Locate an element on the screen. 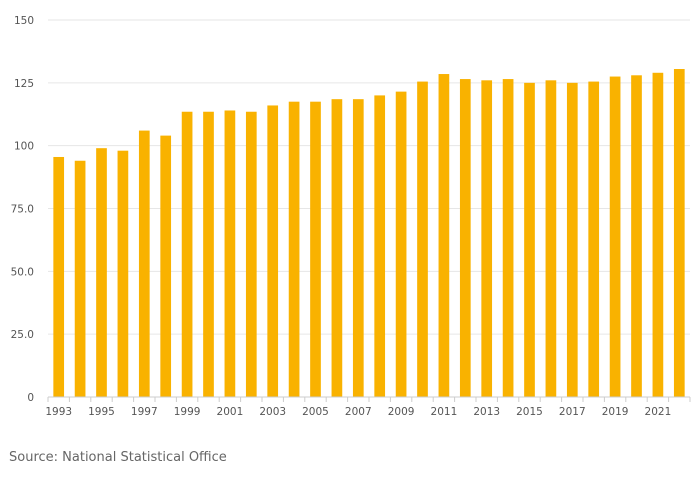  y-tick-label: 125 is located at coordinates (24, 84).